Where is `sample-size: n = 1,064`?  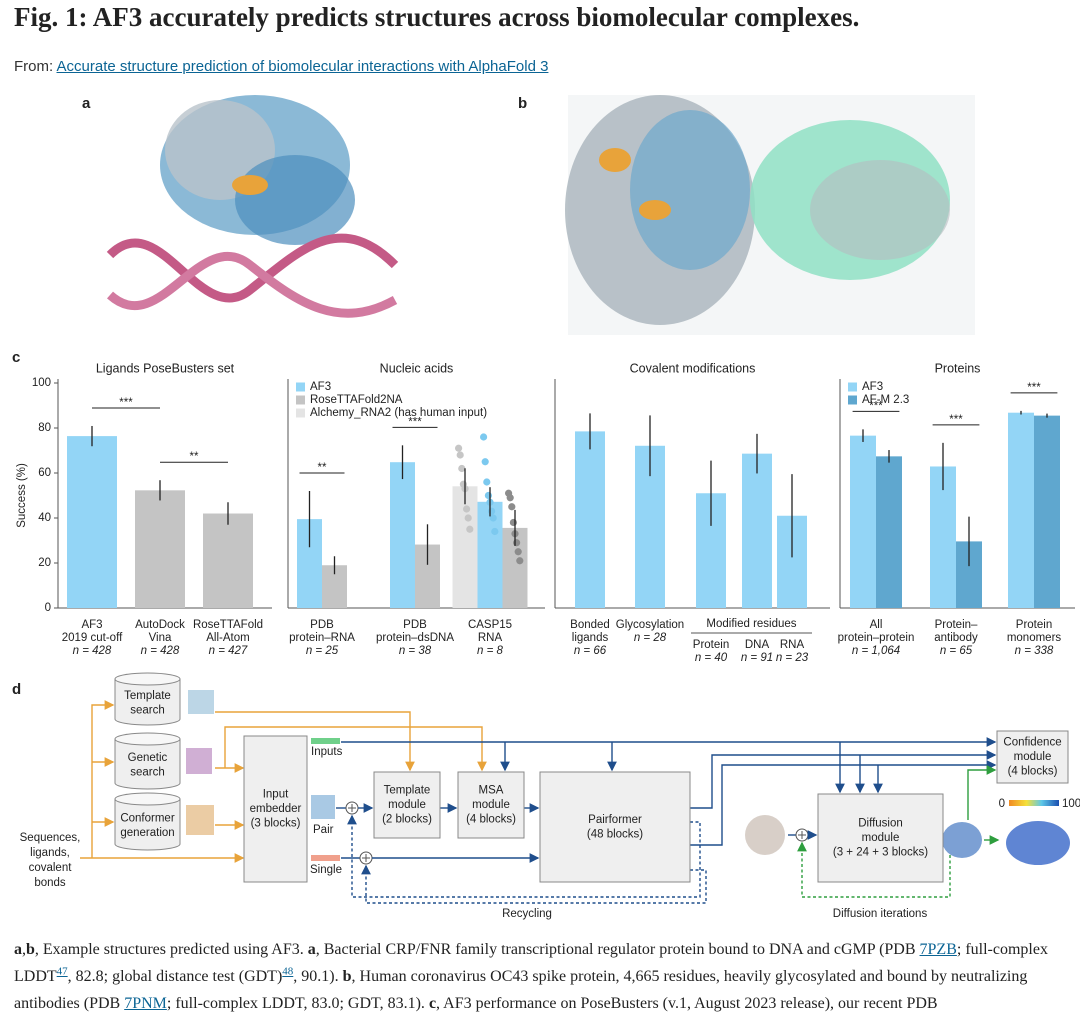 sample-size: n = 1,064 is located at coordinates (876, 651).